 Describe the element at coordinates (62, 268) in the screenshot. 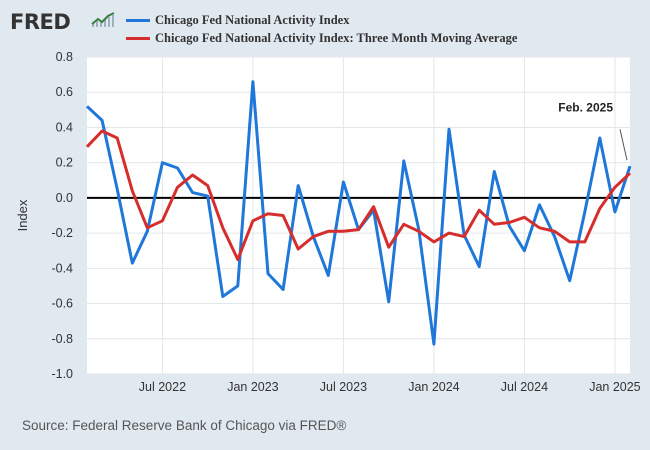

I see `y-tick-label: -0.4` at that location.